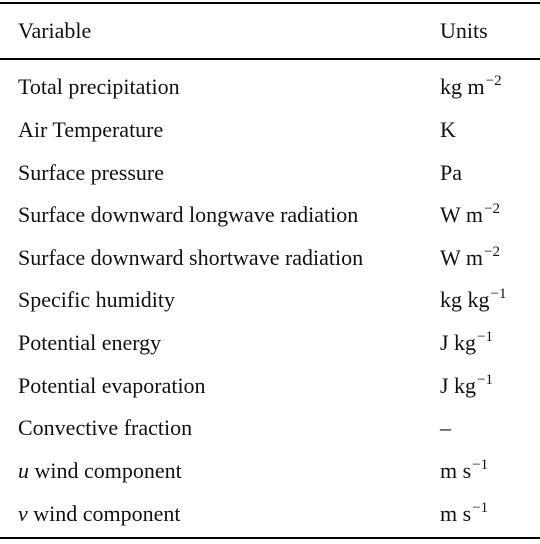 The width and height of the screenshot is (540, 544). I want to click on unit-cell: Pa, so click(451, 174).